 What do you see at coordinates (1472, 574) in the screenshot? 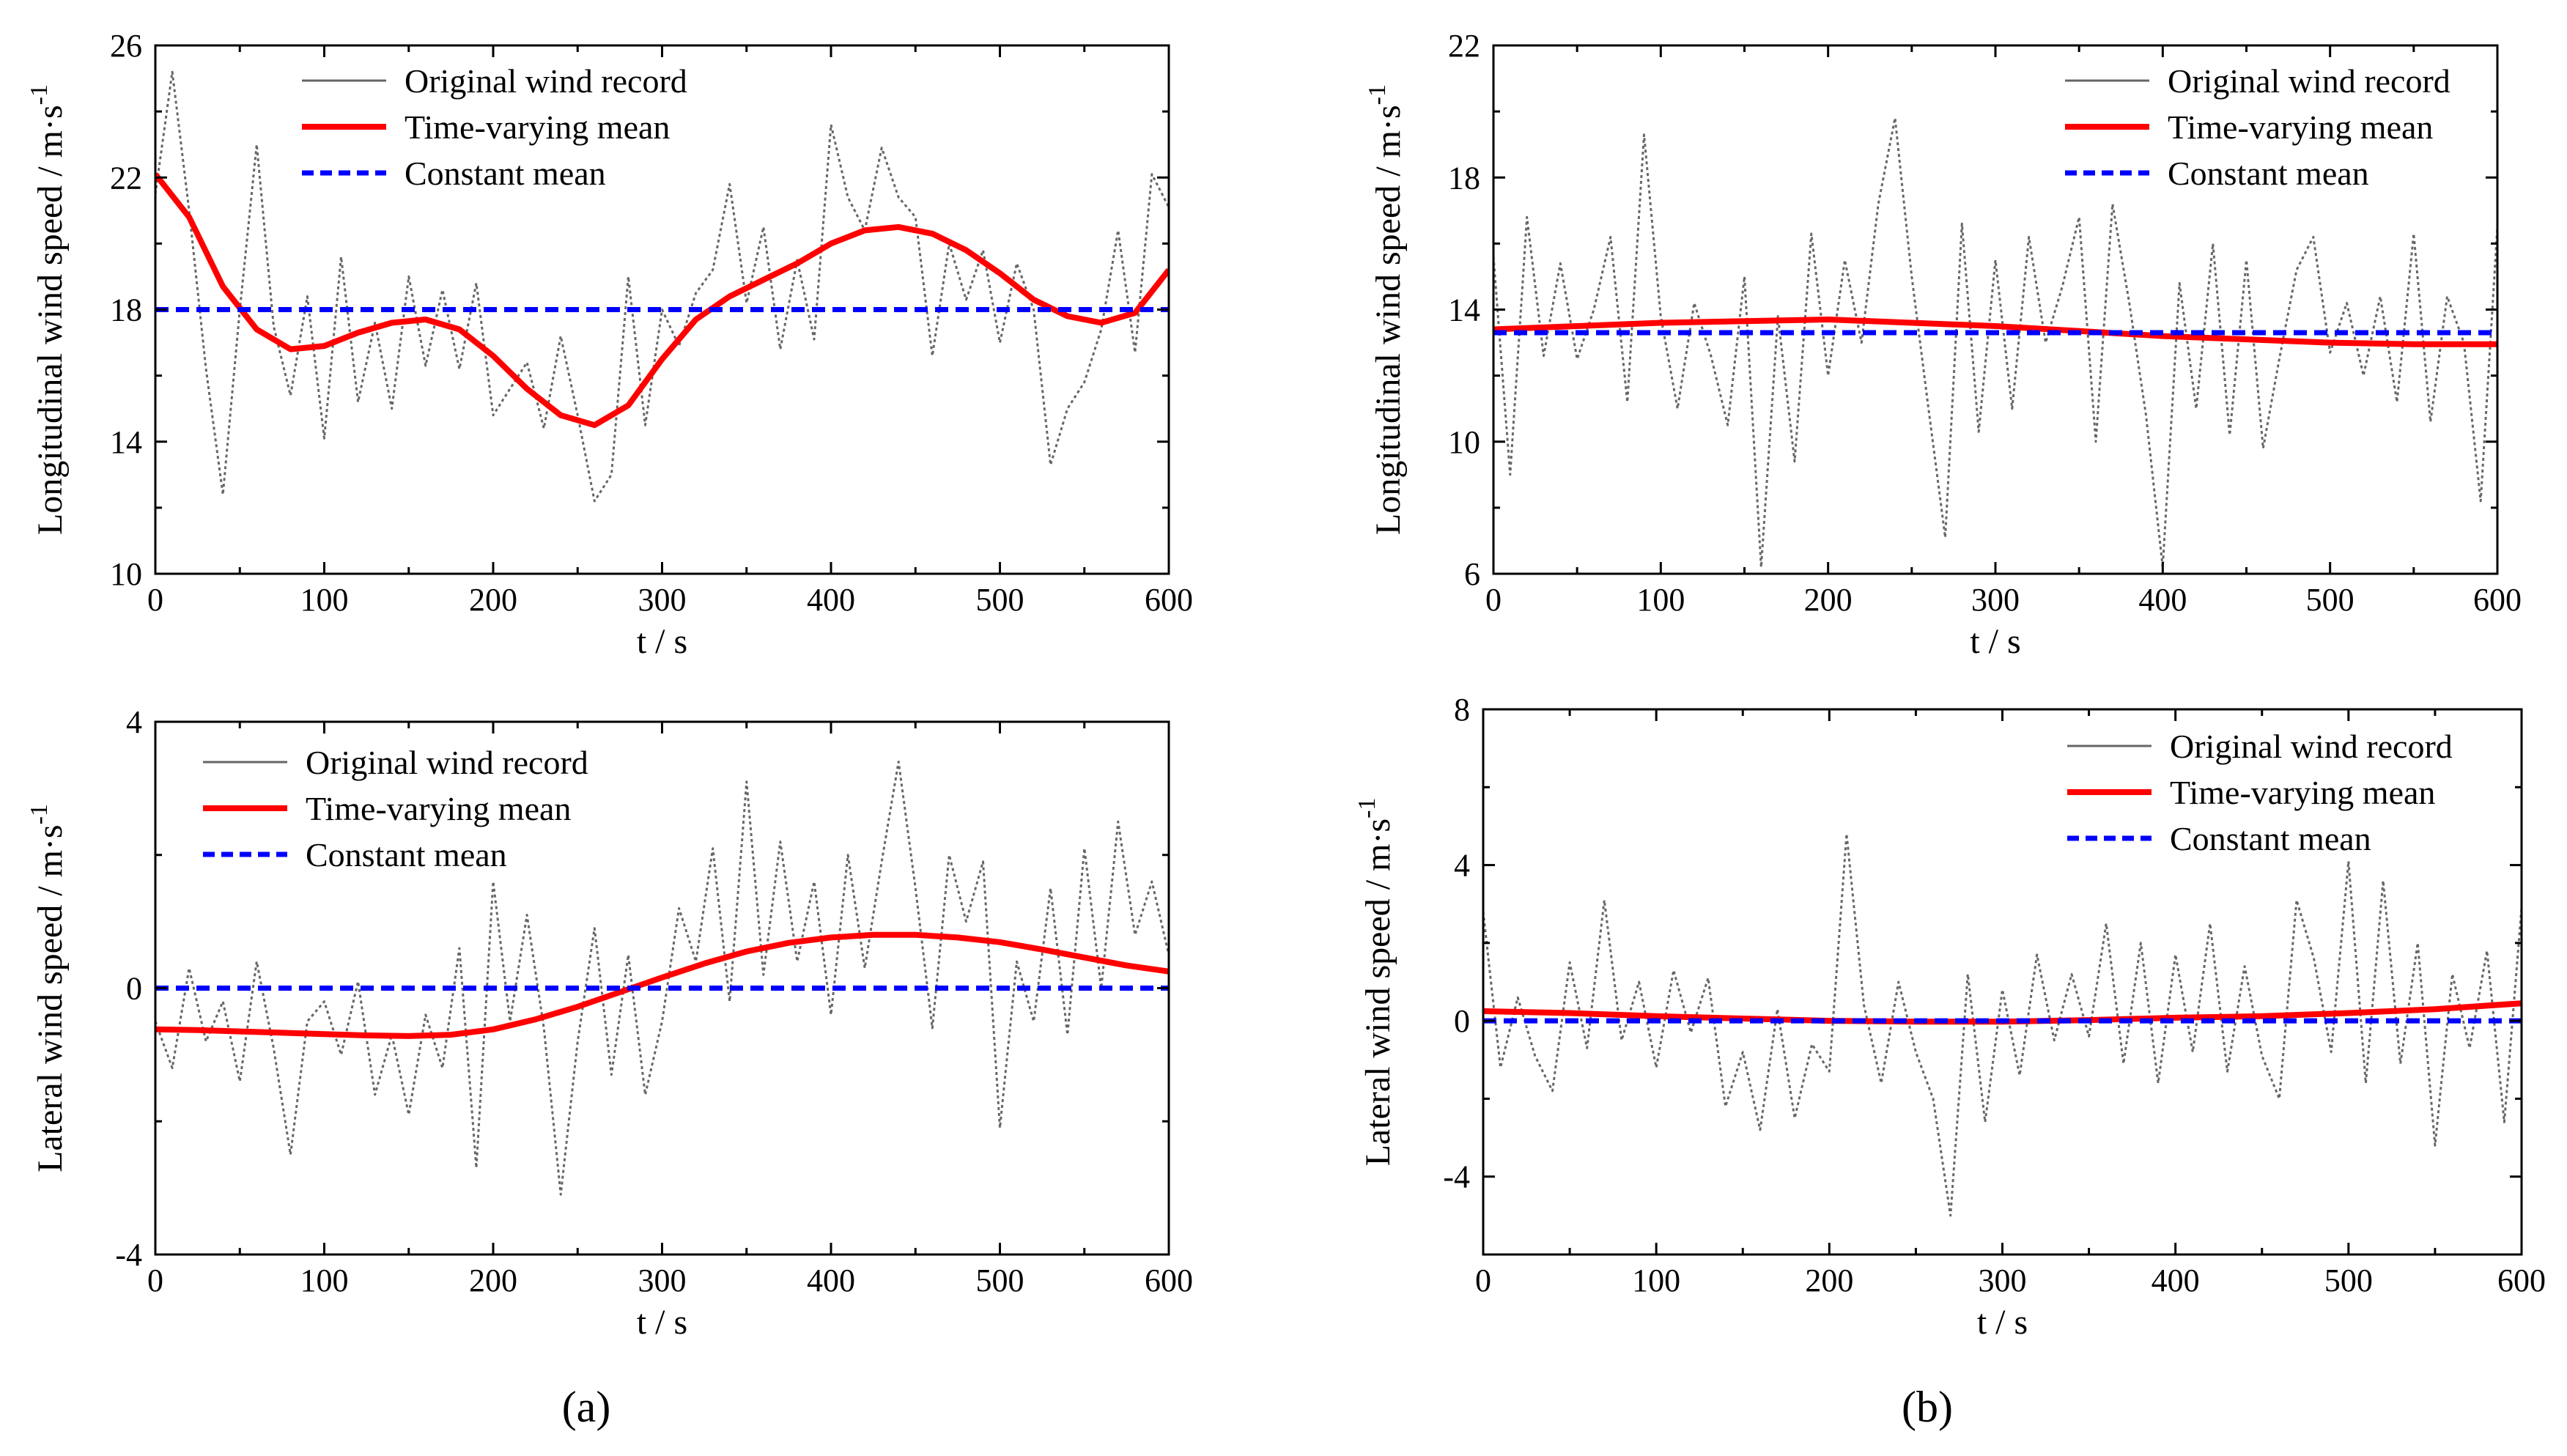
I see `y-tick-label: 6` at bounding box center [1472, 574].